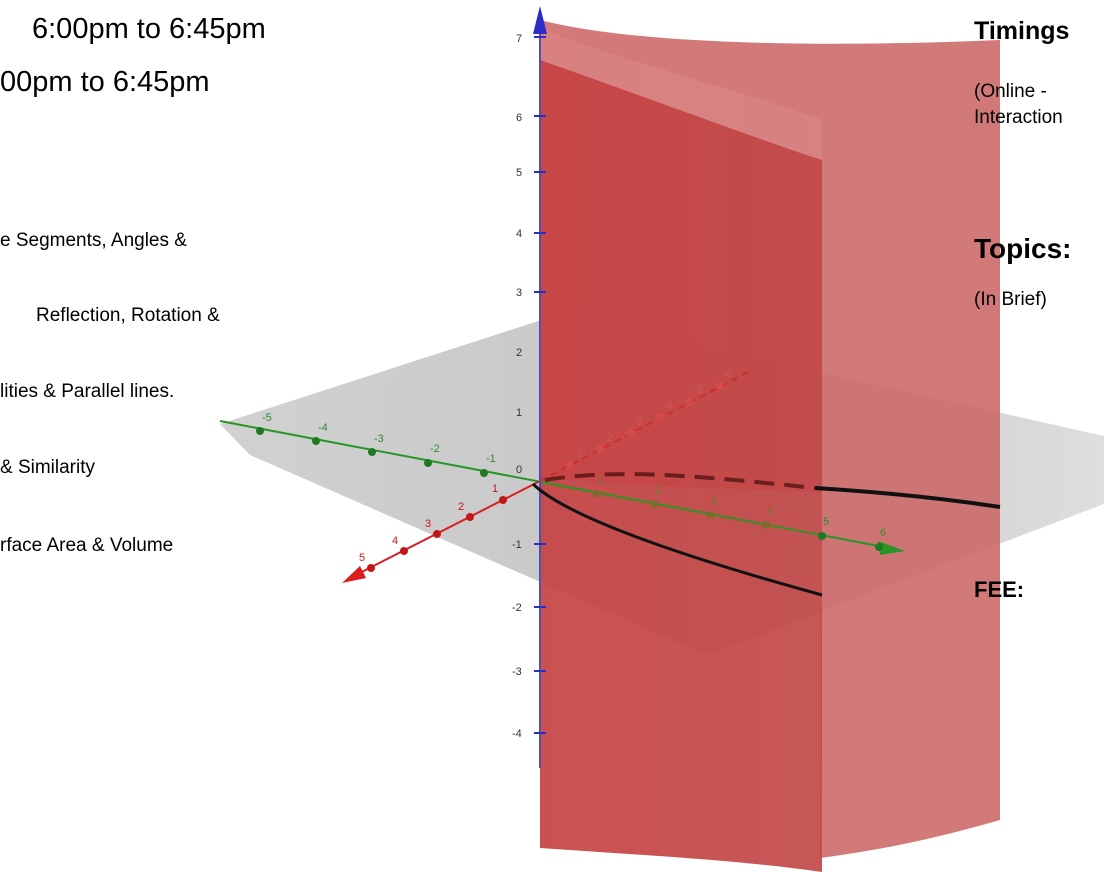 Image resolution: width=1104 pixels, height=872 pixels. What do you see at coordinates (519, 173) in the screenshot?
I see `z-tick-label: 5` at bounding box center [519, 173].